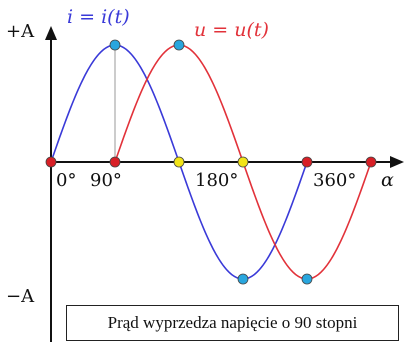 The width and height of the screenshot is (417, 349). What do you see at coordinates (20, 296) in the screenshot?
I see `y-bottom-label: −A` at bounding box center [20, 296].